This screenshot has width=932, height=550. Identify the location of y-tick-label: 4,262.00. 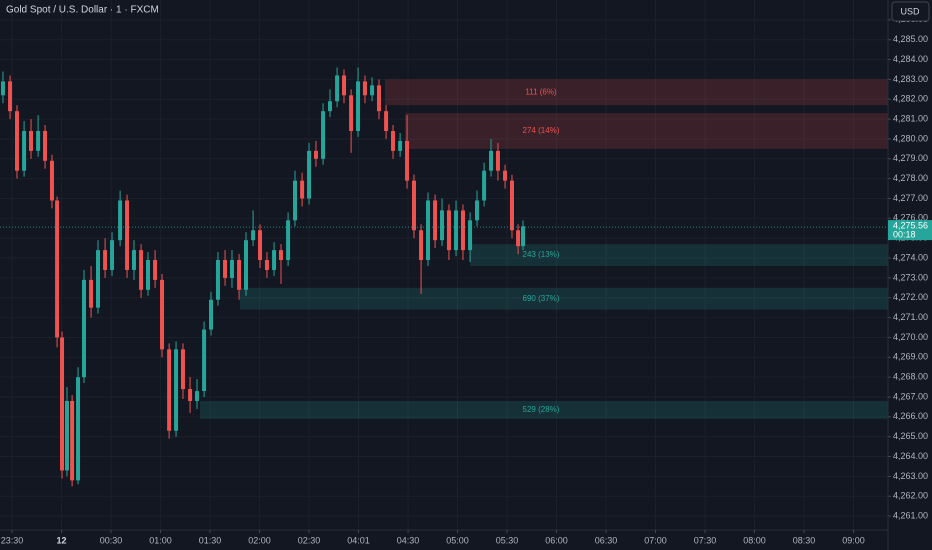
(910, 496).